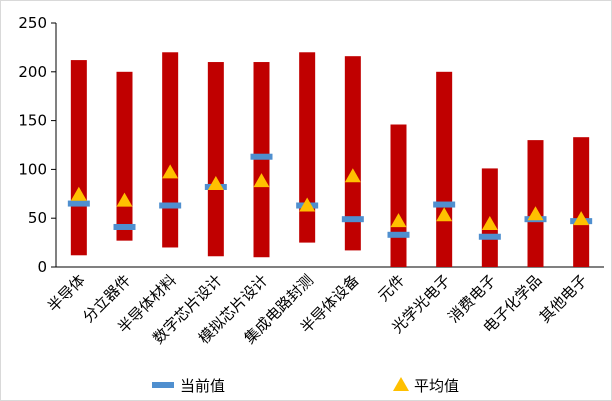  I want to click on legend-average-swatch, so click(401, 384).